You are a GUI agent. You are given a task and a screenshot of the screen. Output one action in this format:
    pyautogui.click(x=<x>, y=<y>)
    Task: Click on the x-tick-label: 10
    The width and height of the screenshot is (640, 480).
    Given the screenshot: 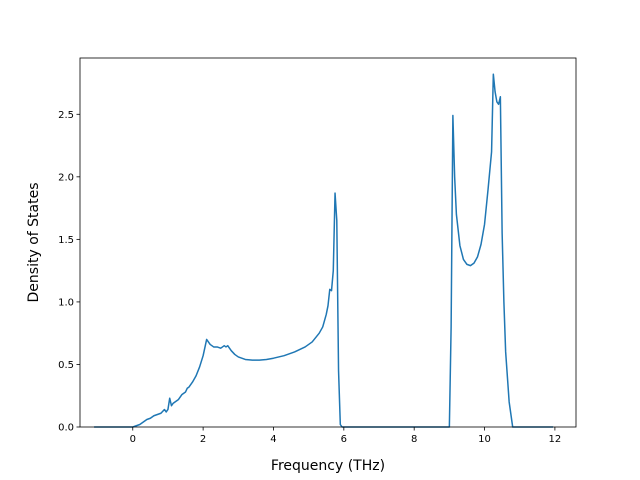 What is the action you would take?
    pyautogui.click(x=484, y=439)
    